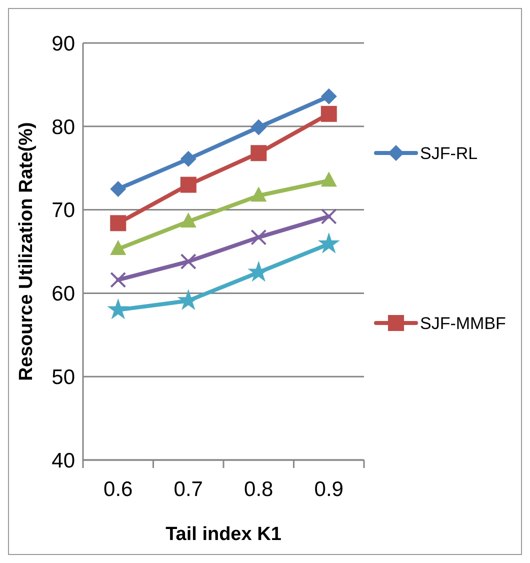  I want to click on y-tick-label: 60, so click(63, 294).